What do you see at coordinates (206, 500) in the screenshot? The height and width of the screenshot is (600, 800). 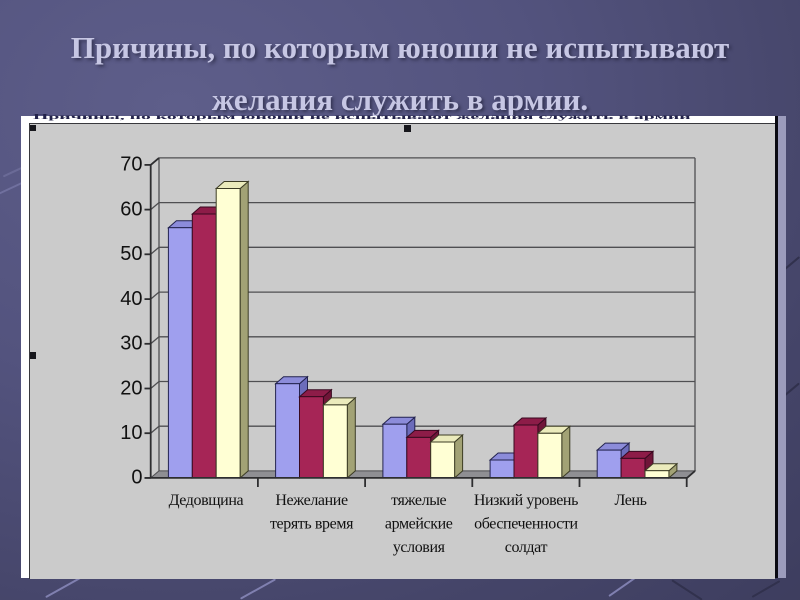 I see `svg-text: Дедовщина` at bounding box center [206, 500].